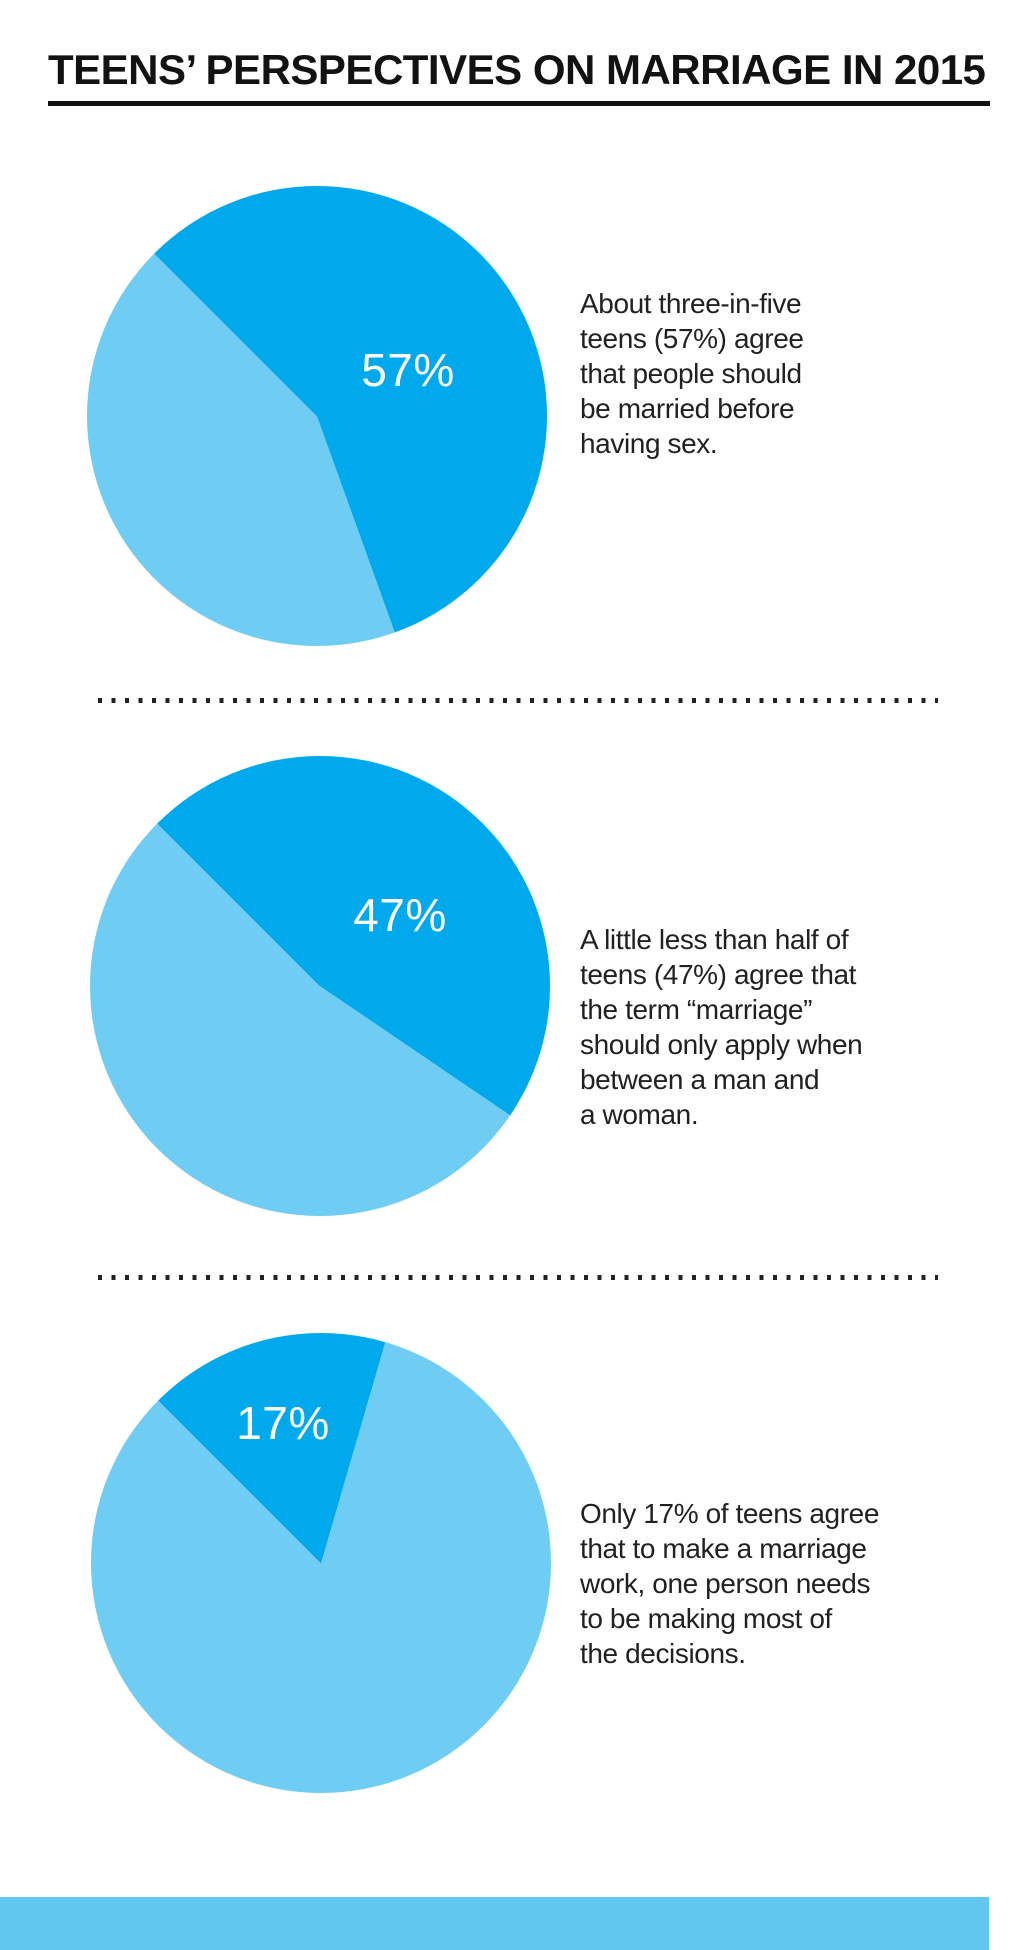 The height and width of the screenshot is (1950, 1035). What do you see at coordinates (400, 915) in the screenshot?
I see `pie-data-label: 47%` at bounding box center [400, 915].